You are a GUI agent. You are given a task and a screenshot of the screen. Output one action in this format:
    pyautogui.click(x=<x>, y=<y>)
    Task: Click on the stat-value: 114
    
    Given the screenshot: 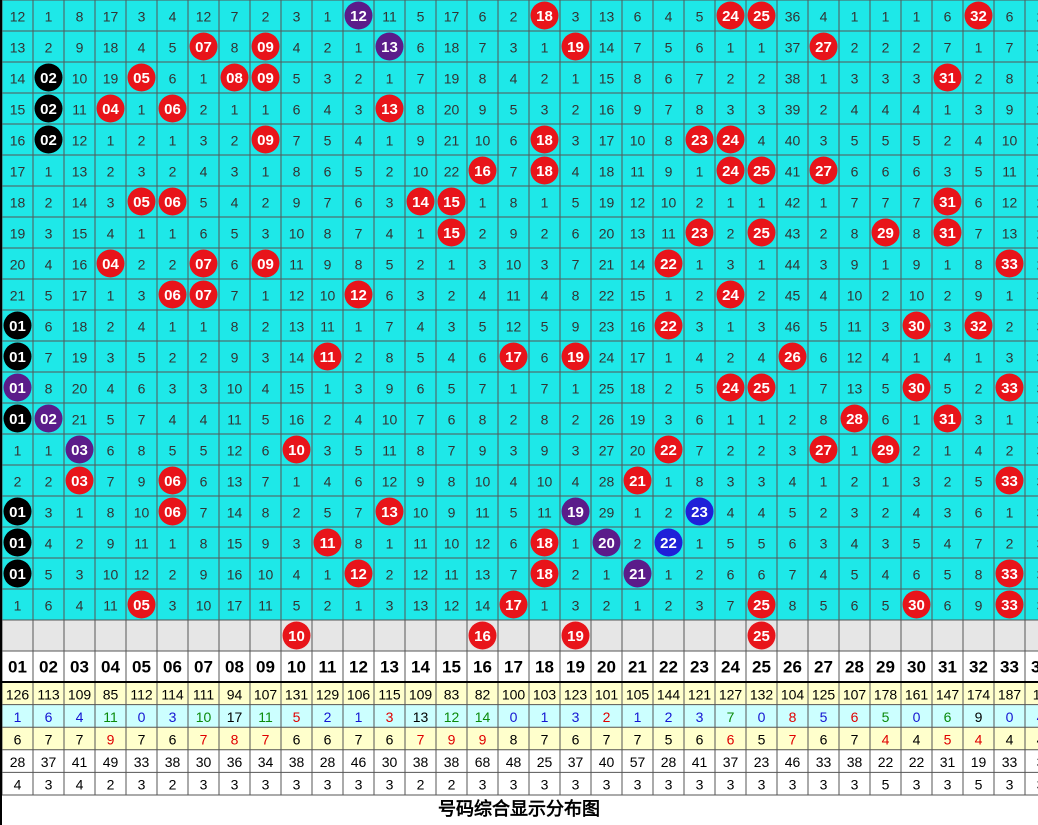 What is the action you would take?
    pyautogui.click(x=172, y=694)
    